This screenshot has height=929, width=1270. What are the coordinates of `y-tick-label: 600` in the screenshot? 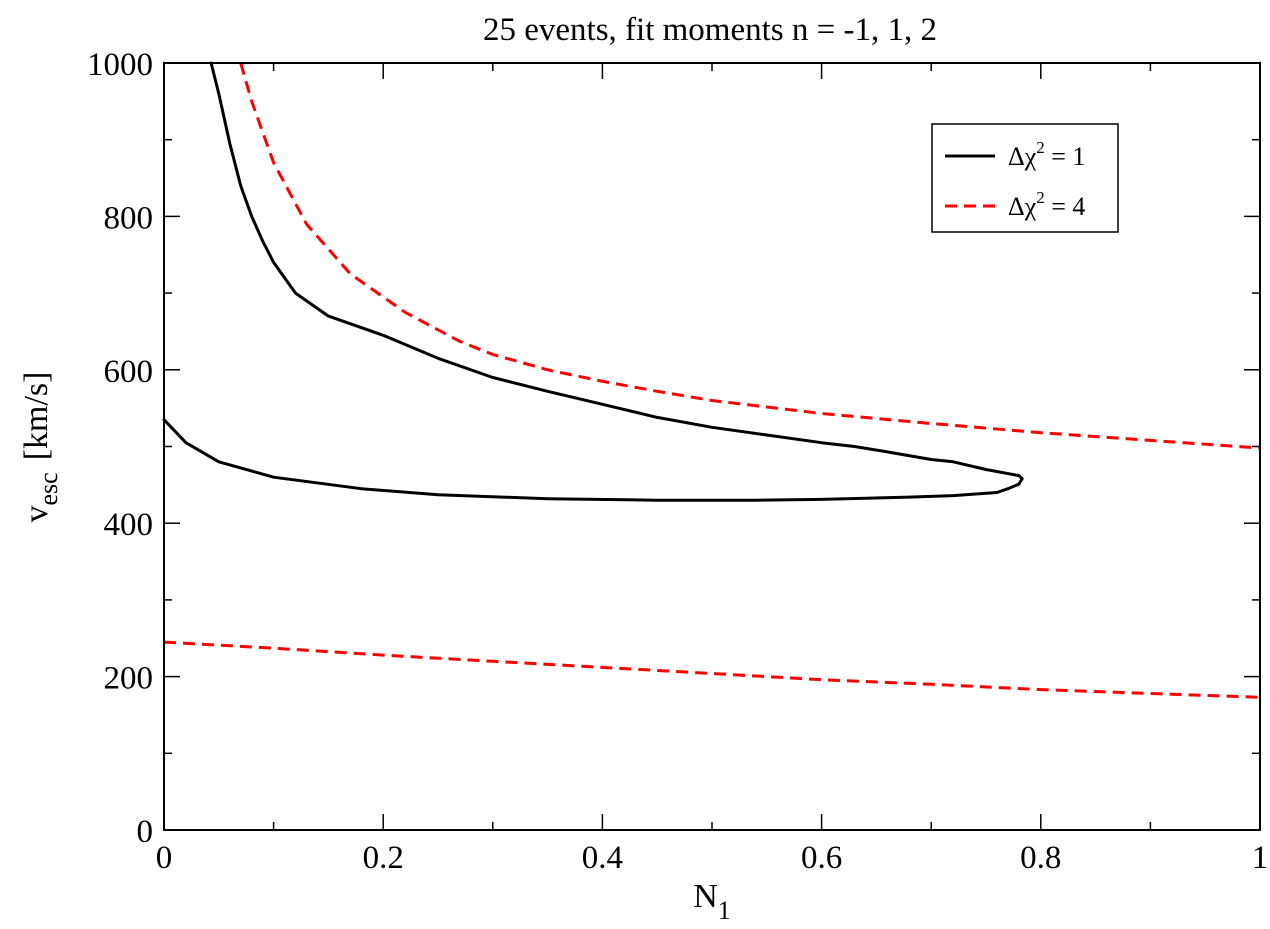 It's located at (129, 372).